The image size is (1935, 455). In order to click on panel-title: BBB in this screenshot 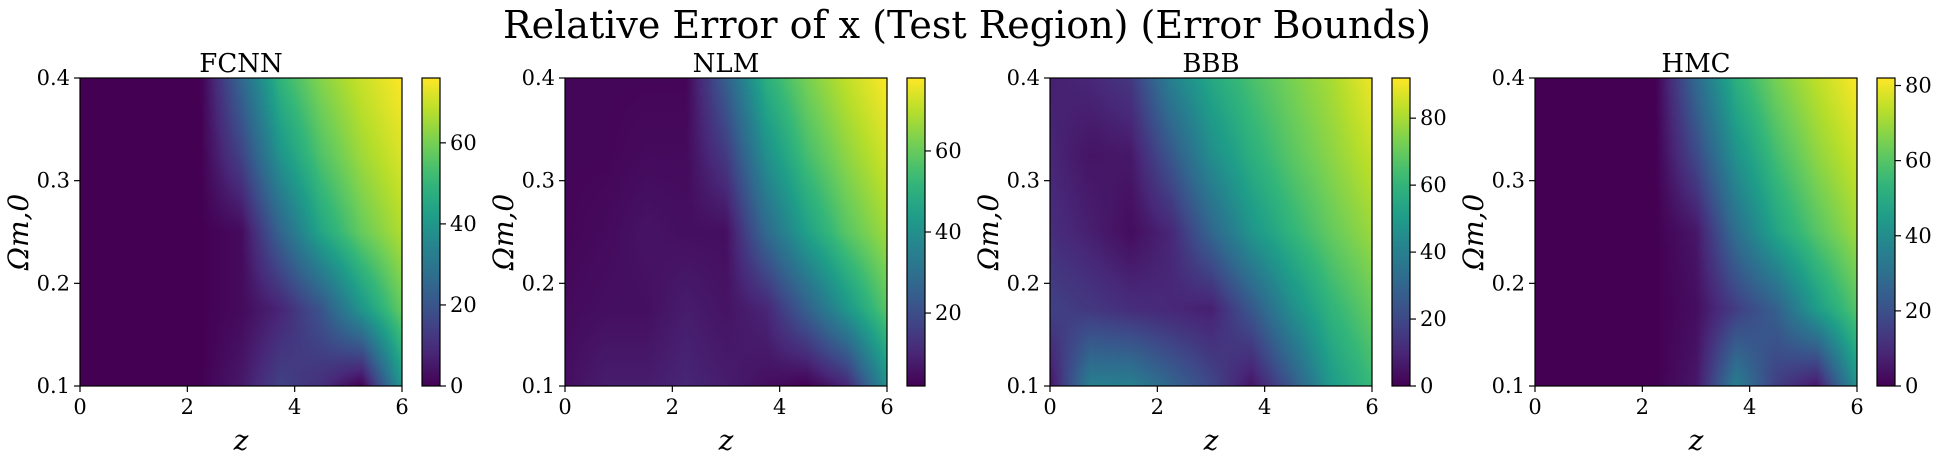, I will do `click(1210, 64)`.